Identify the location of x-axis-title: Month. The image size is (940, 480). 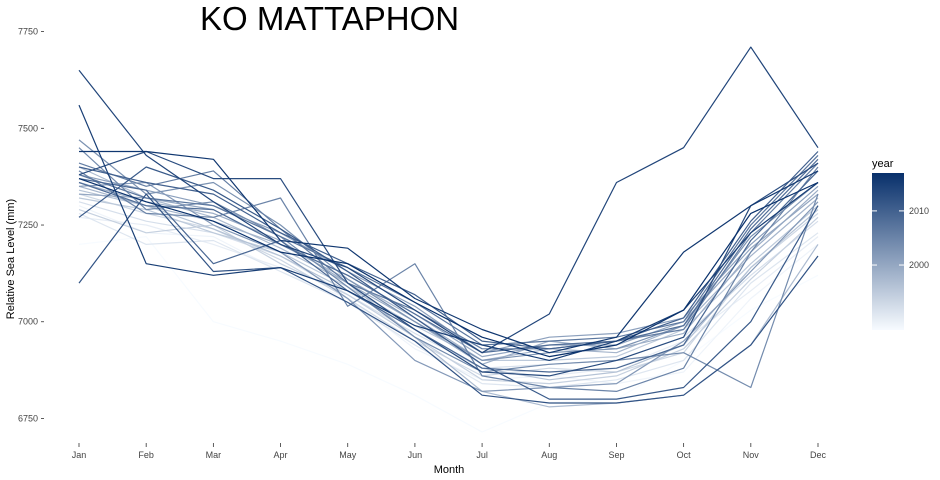
(449, 470).